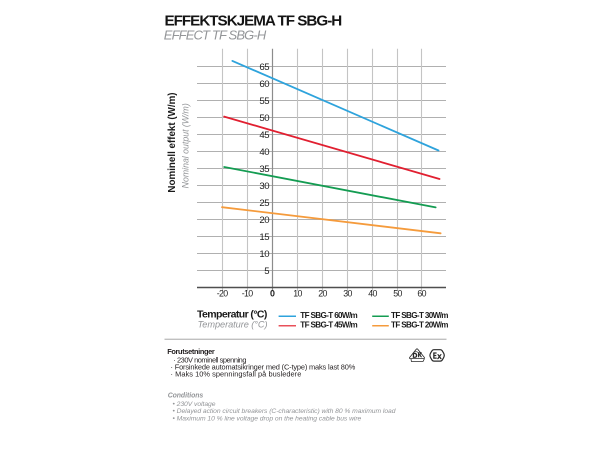 The image size is (610, 450). What do you see at coordinates (266, 271) in the screenshot?
I see `svg-text: 5` at bounding box center [266, 271].